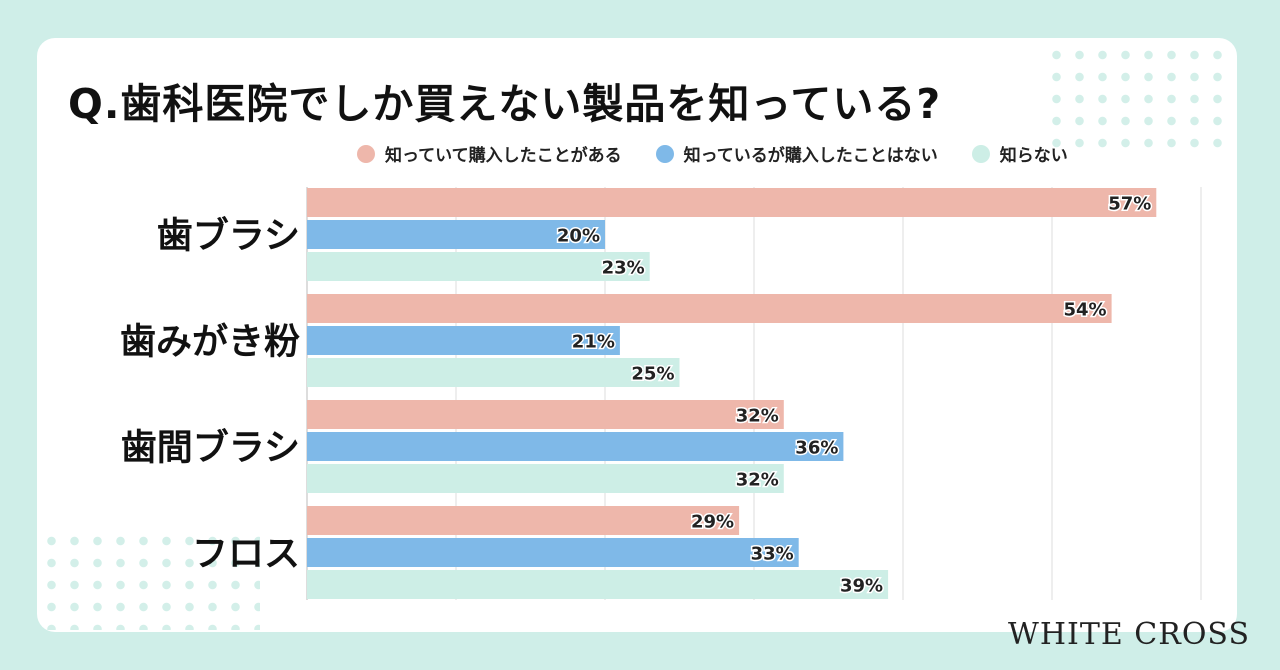 The image size is (1280, 670). Describe the element at coordinates (505, 104) in the screenshot. I see `chart-title: Q.歯科医院でしか買えない製品を知っている?` at that location.